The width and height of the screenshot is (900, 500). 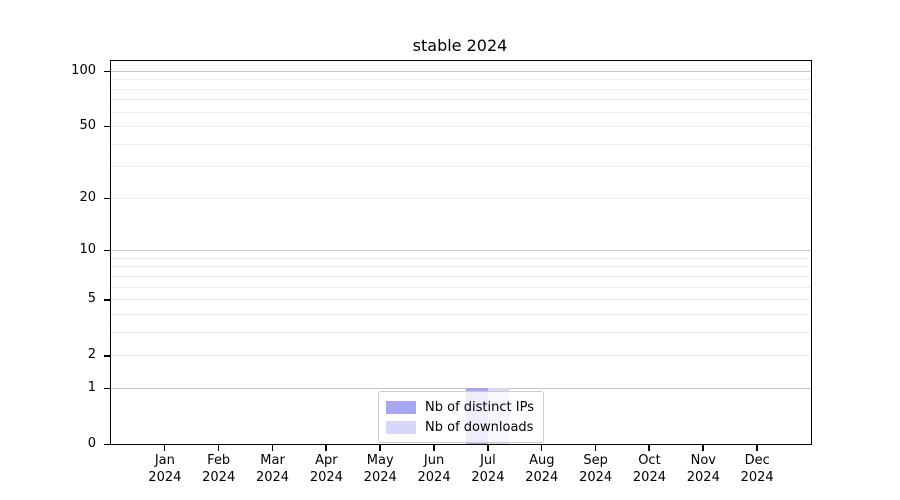 I want to click on x-tick-label: Nov 2024, so click(x=703, y=469).